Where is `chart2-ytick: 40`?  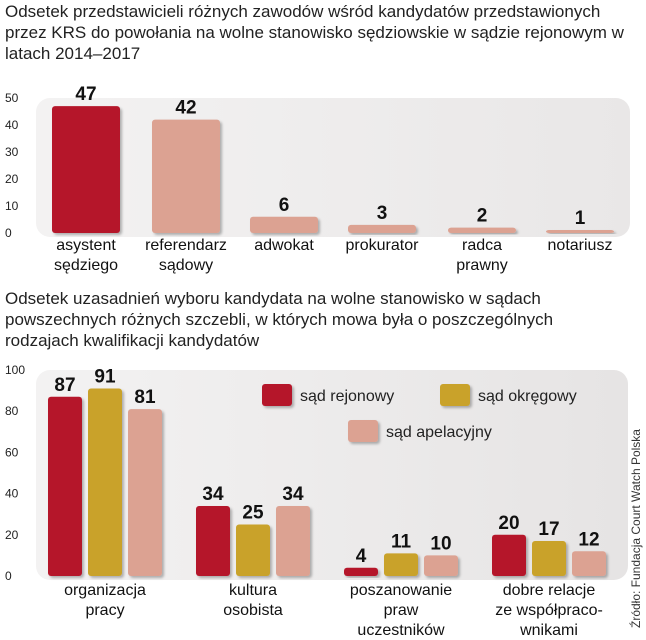 chart2-ytick: 40 is located at coordinates (12, 494).